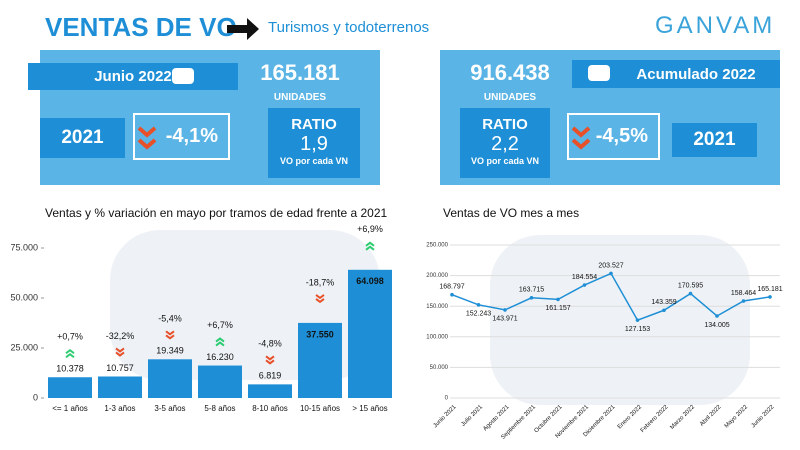 This screenshot has height=450, width=800. Describe the element at coordinates (510, 97) in the screenshot. I see `units-label: UNIDADES` at that location.